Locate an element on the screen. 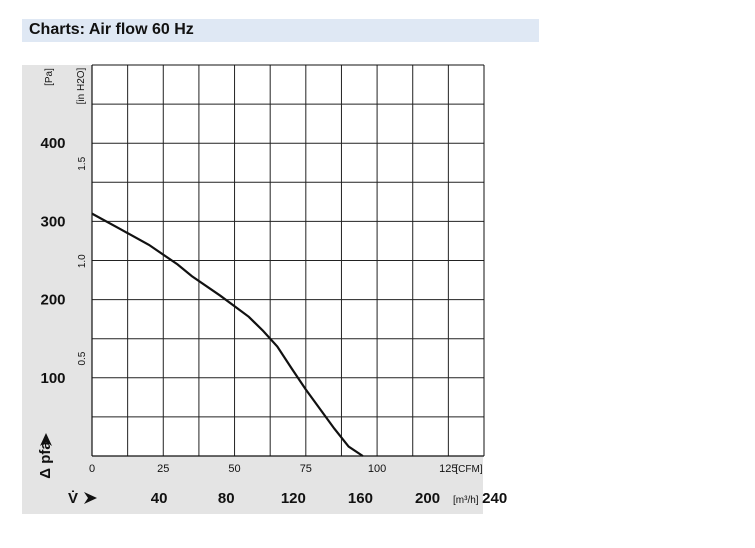 The image size is (755, 548). y-tick-label-pa: 400 is located at coordinates (52, 143).